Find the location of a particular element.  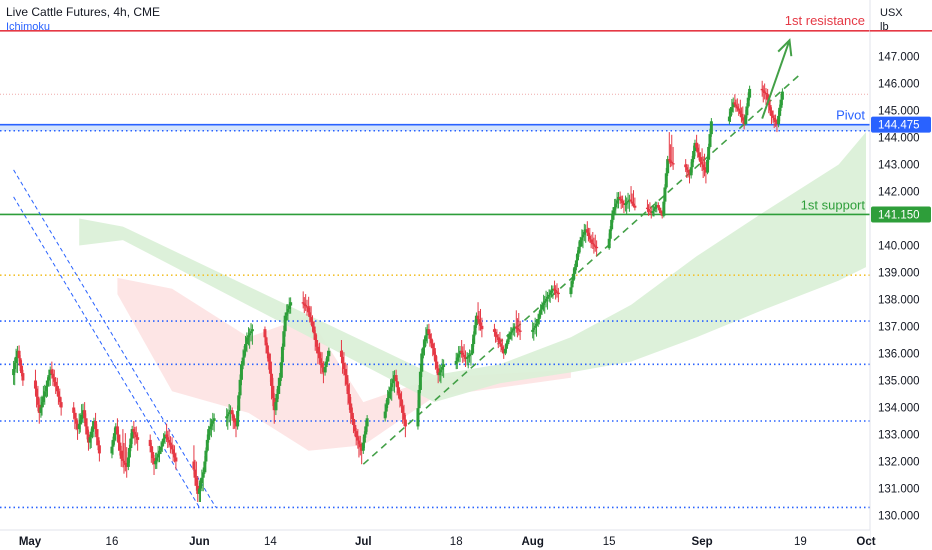

time-tick-label: 18 is located at coordinates (456, 542).